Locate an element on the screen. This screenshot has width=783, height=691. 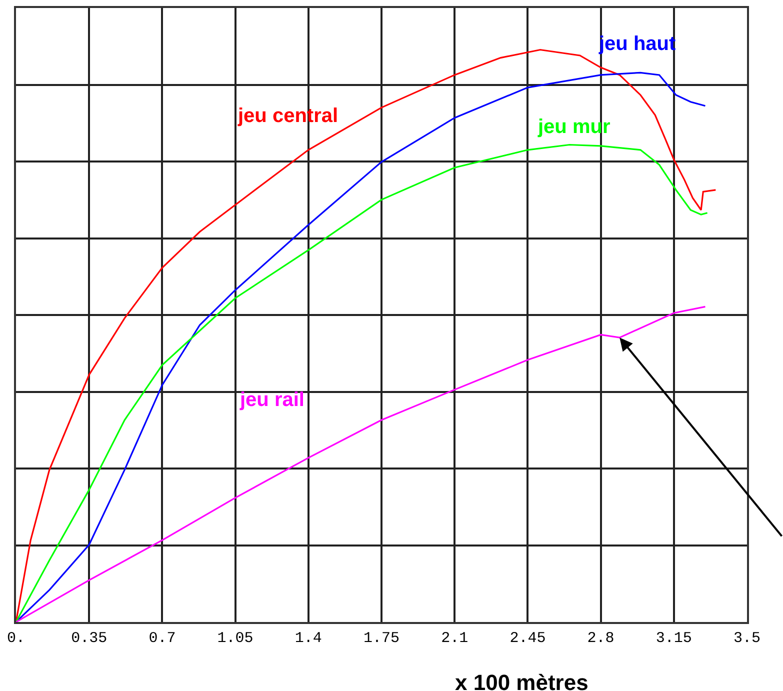
x-tick-label: 2.1 is located at coordinates (454, 638).